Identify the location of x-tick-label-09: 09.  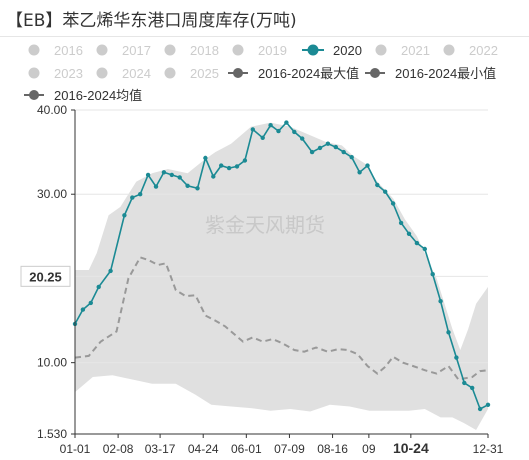
(369, 449).